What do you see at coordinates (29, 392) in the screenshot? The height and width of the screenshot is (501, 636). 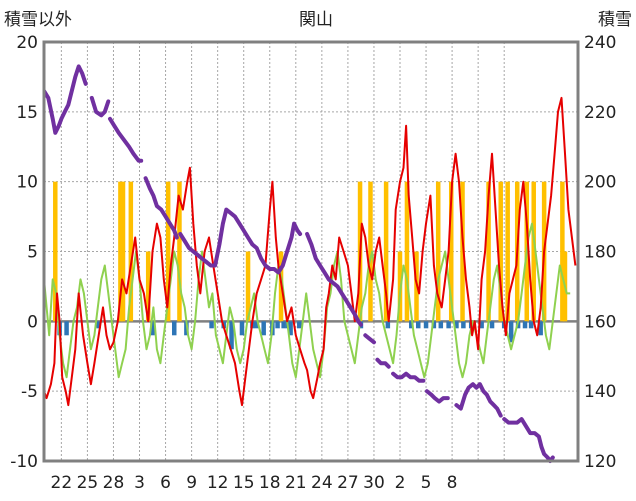 I see `y-left-tick-label: -5` at bounding box center [29, 392].